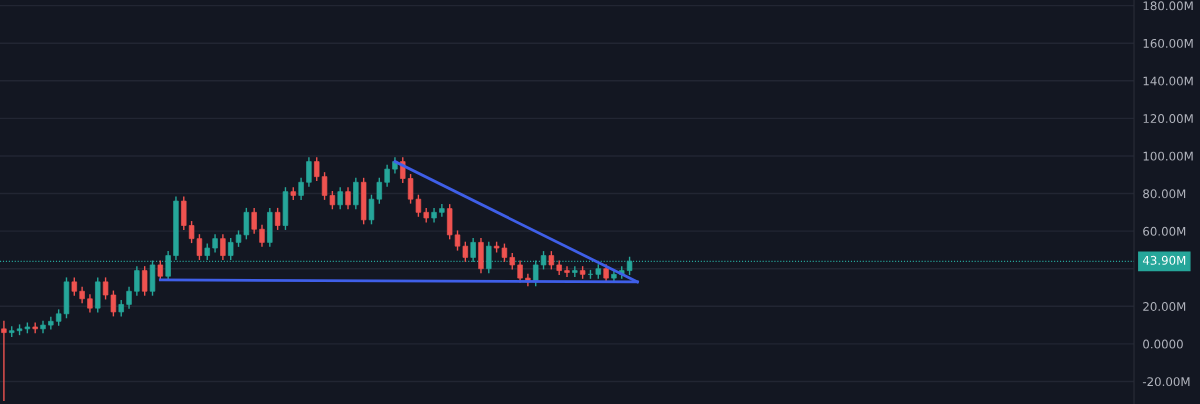 Image resolution: width=1200 pixels, height=404 pixels. What do you see at coordinates (1168, 6) in the screenshot?
I see `y-tick-label: 180.00M` at bounding box center [1168, 6].